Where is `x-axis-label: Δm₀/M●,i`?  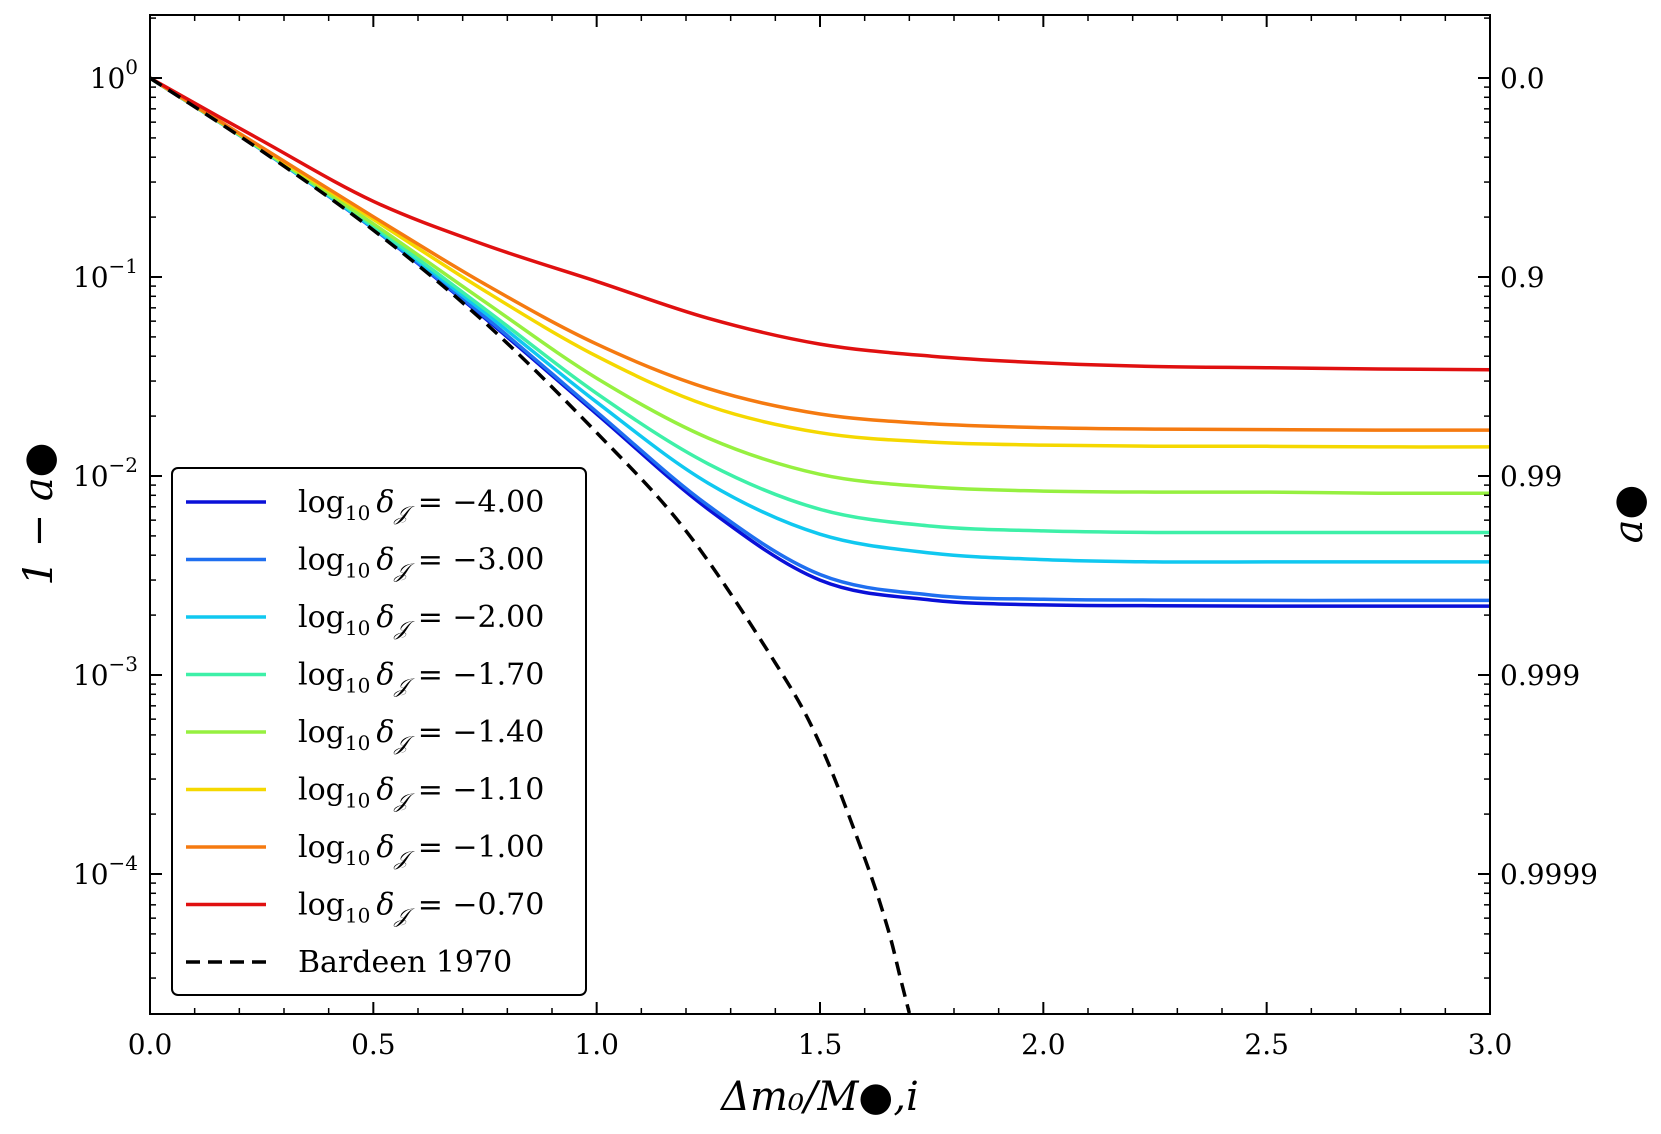 x-axis-label: Δm₀/M●,i is located at coordinates (819, 1097).